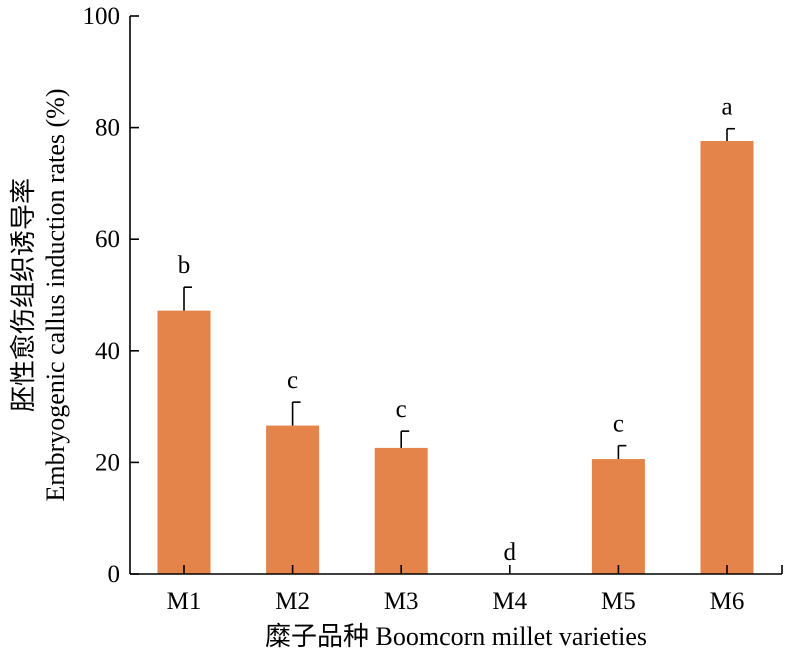 This screenshot has width=790, height=656. Describe the element at coordinates (184, 265) in the screenshot. I see `significance-letter-m1: b` at that location.